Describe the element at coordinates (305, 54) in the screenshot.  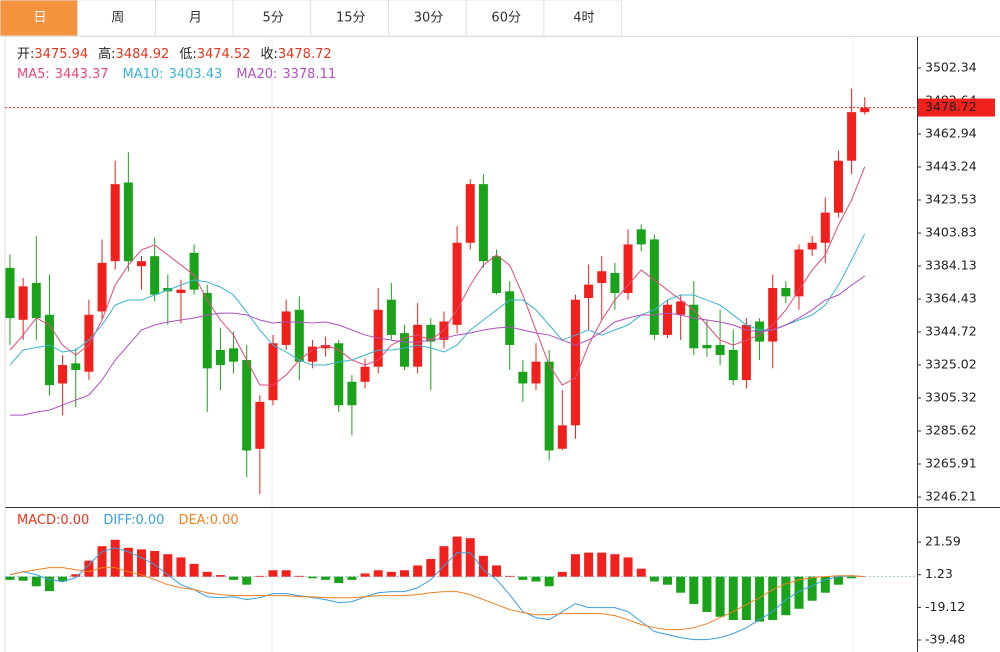
I see `ohlc-value: 3478.72` at that location.